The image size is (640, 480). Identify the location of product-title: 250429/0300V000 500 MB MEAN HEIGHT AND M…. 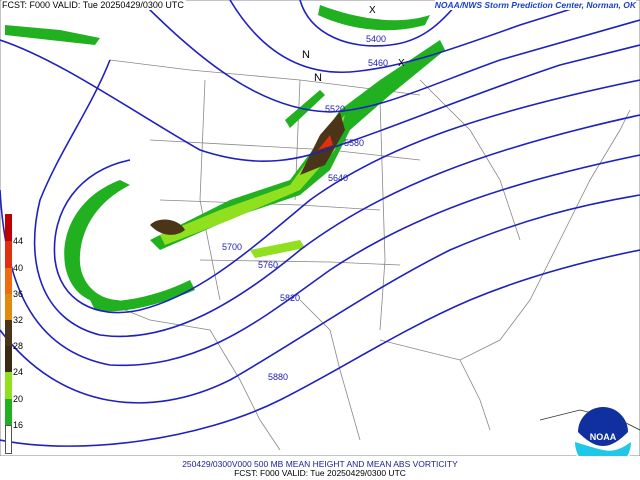
(320, 464).